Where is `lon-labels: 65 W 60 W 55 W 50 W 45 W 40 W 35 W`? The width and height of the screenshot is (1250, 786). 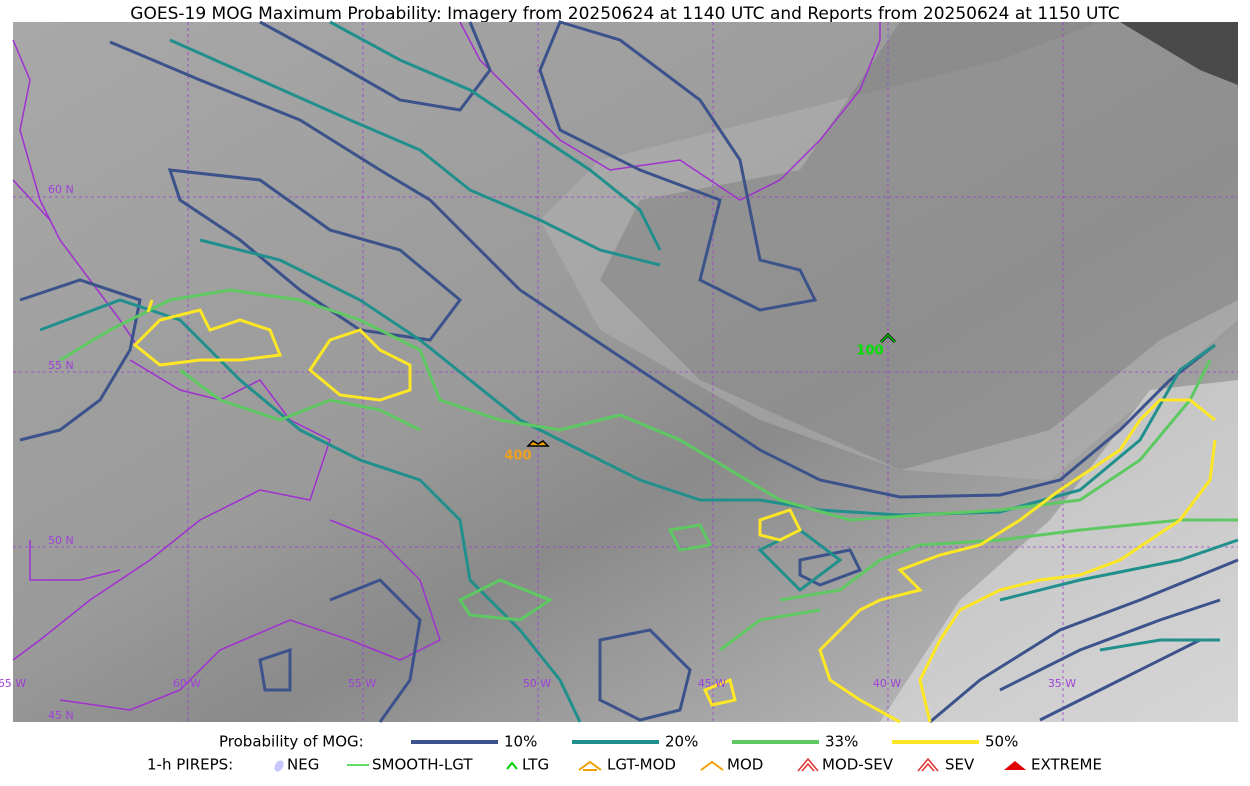
lon-labels: 65 W 60 W 55 W 50 W 45 W 40 W 35 W is located at coordinates (538, 683).